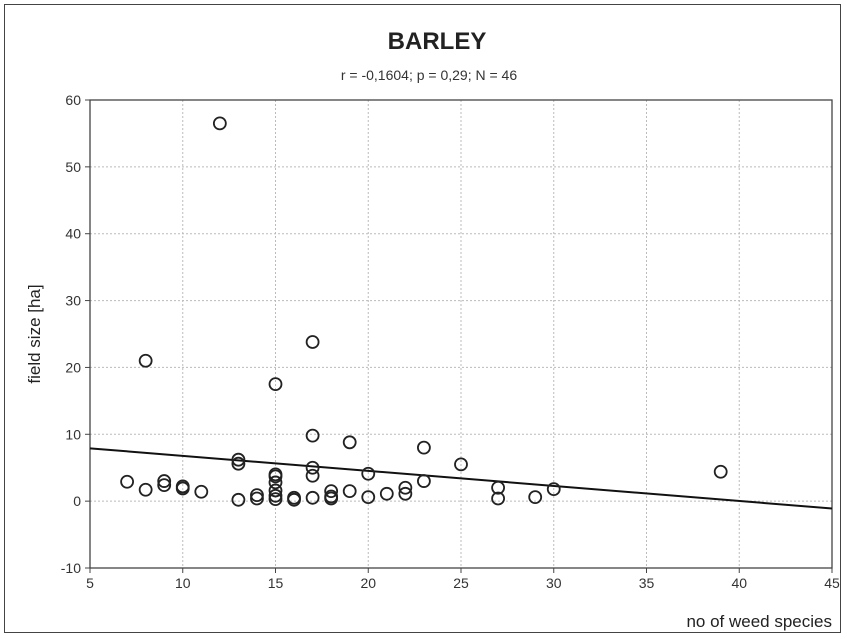 Image resolution: width=847 pixels, height=639 pixels. What do you see at coordinates (73, 434) in the screenshot?
I see `y-tick-label: 10` at bounding box center [73, 434].